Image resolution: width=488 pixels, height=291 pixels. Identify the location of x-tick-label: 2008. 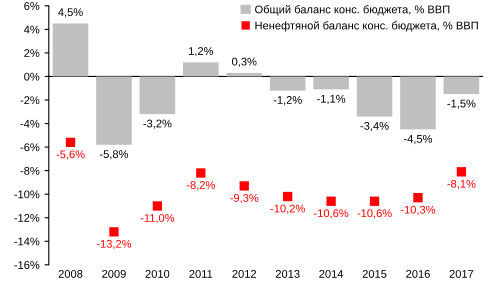
(70, 274).